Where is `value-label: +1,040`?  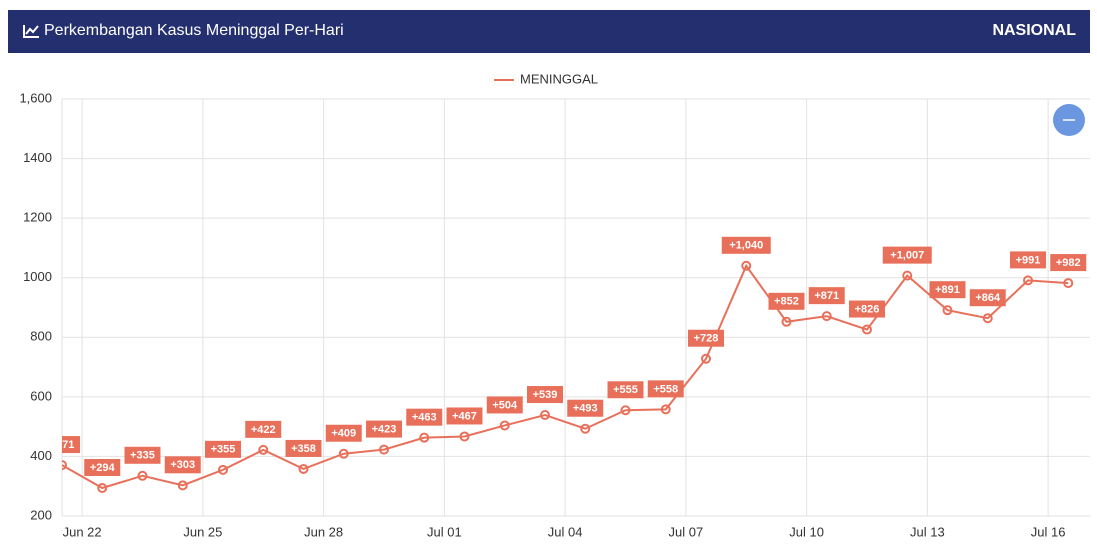 value-label: +1,040 is located at coordinates (746, 246).